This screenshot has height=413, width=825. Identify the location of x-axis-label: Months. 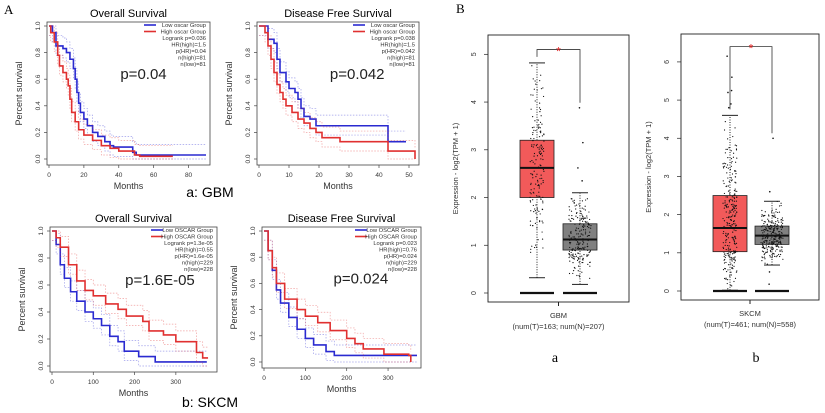
(129, 186).